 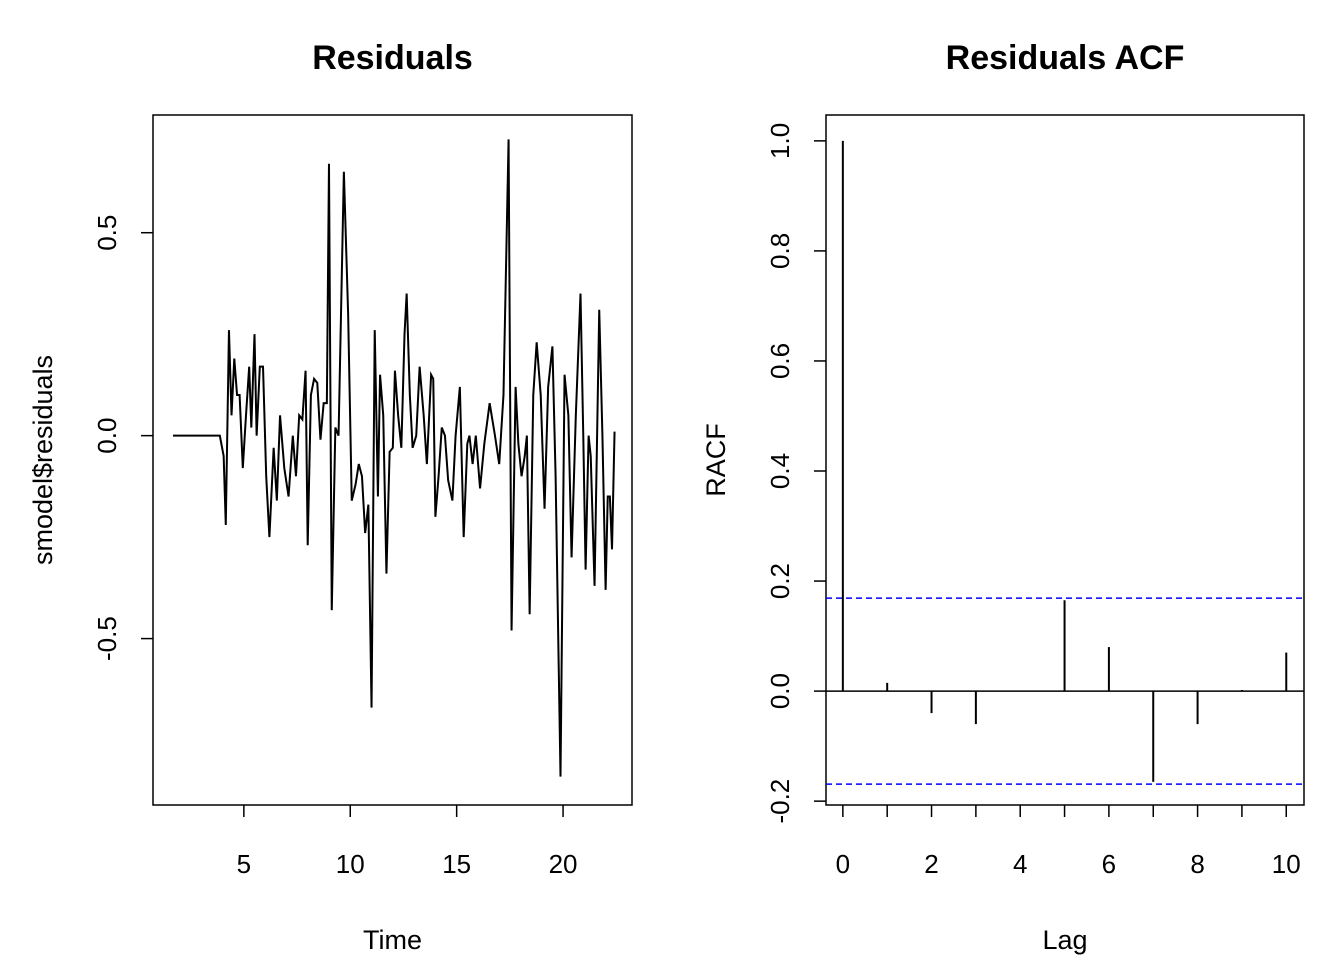 What do you see at coordinates (780, 581) in the screenshot?
I see `y-tick-label: 0.2` at bounding box center [780, 581].